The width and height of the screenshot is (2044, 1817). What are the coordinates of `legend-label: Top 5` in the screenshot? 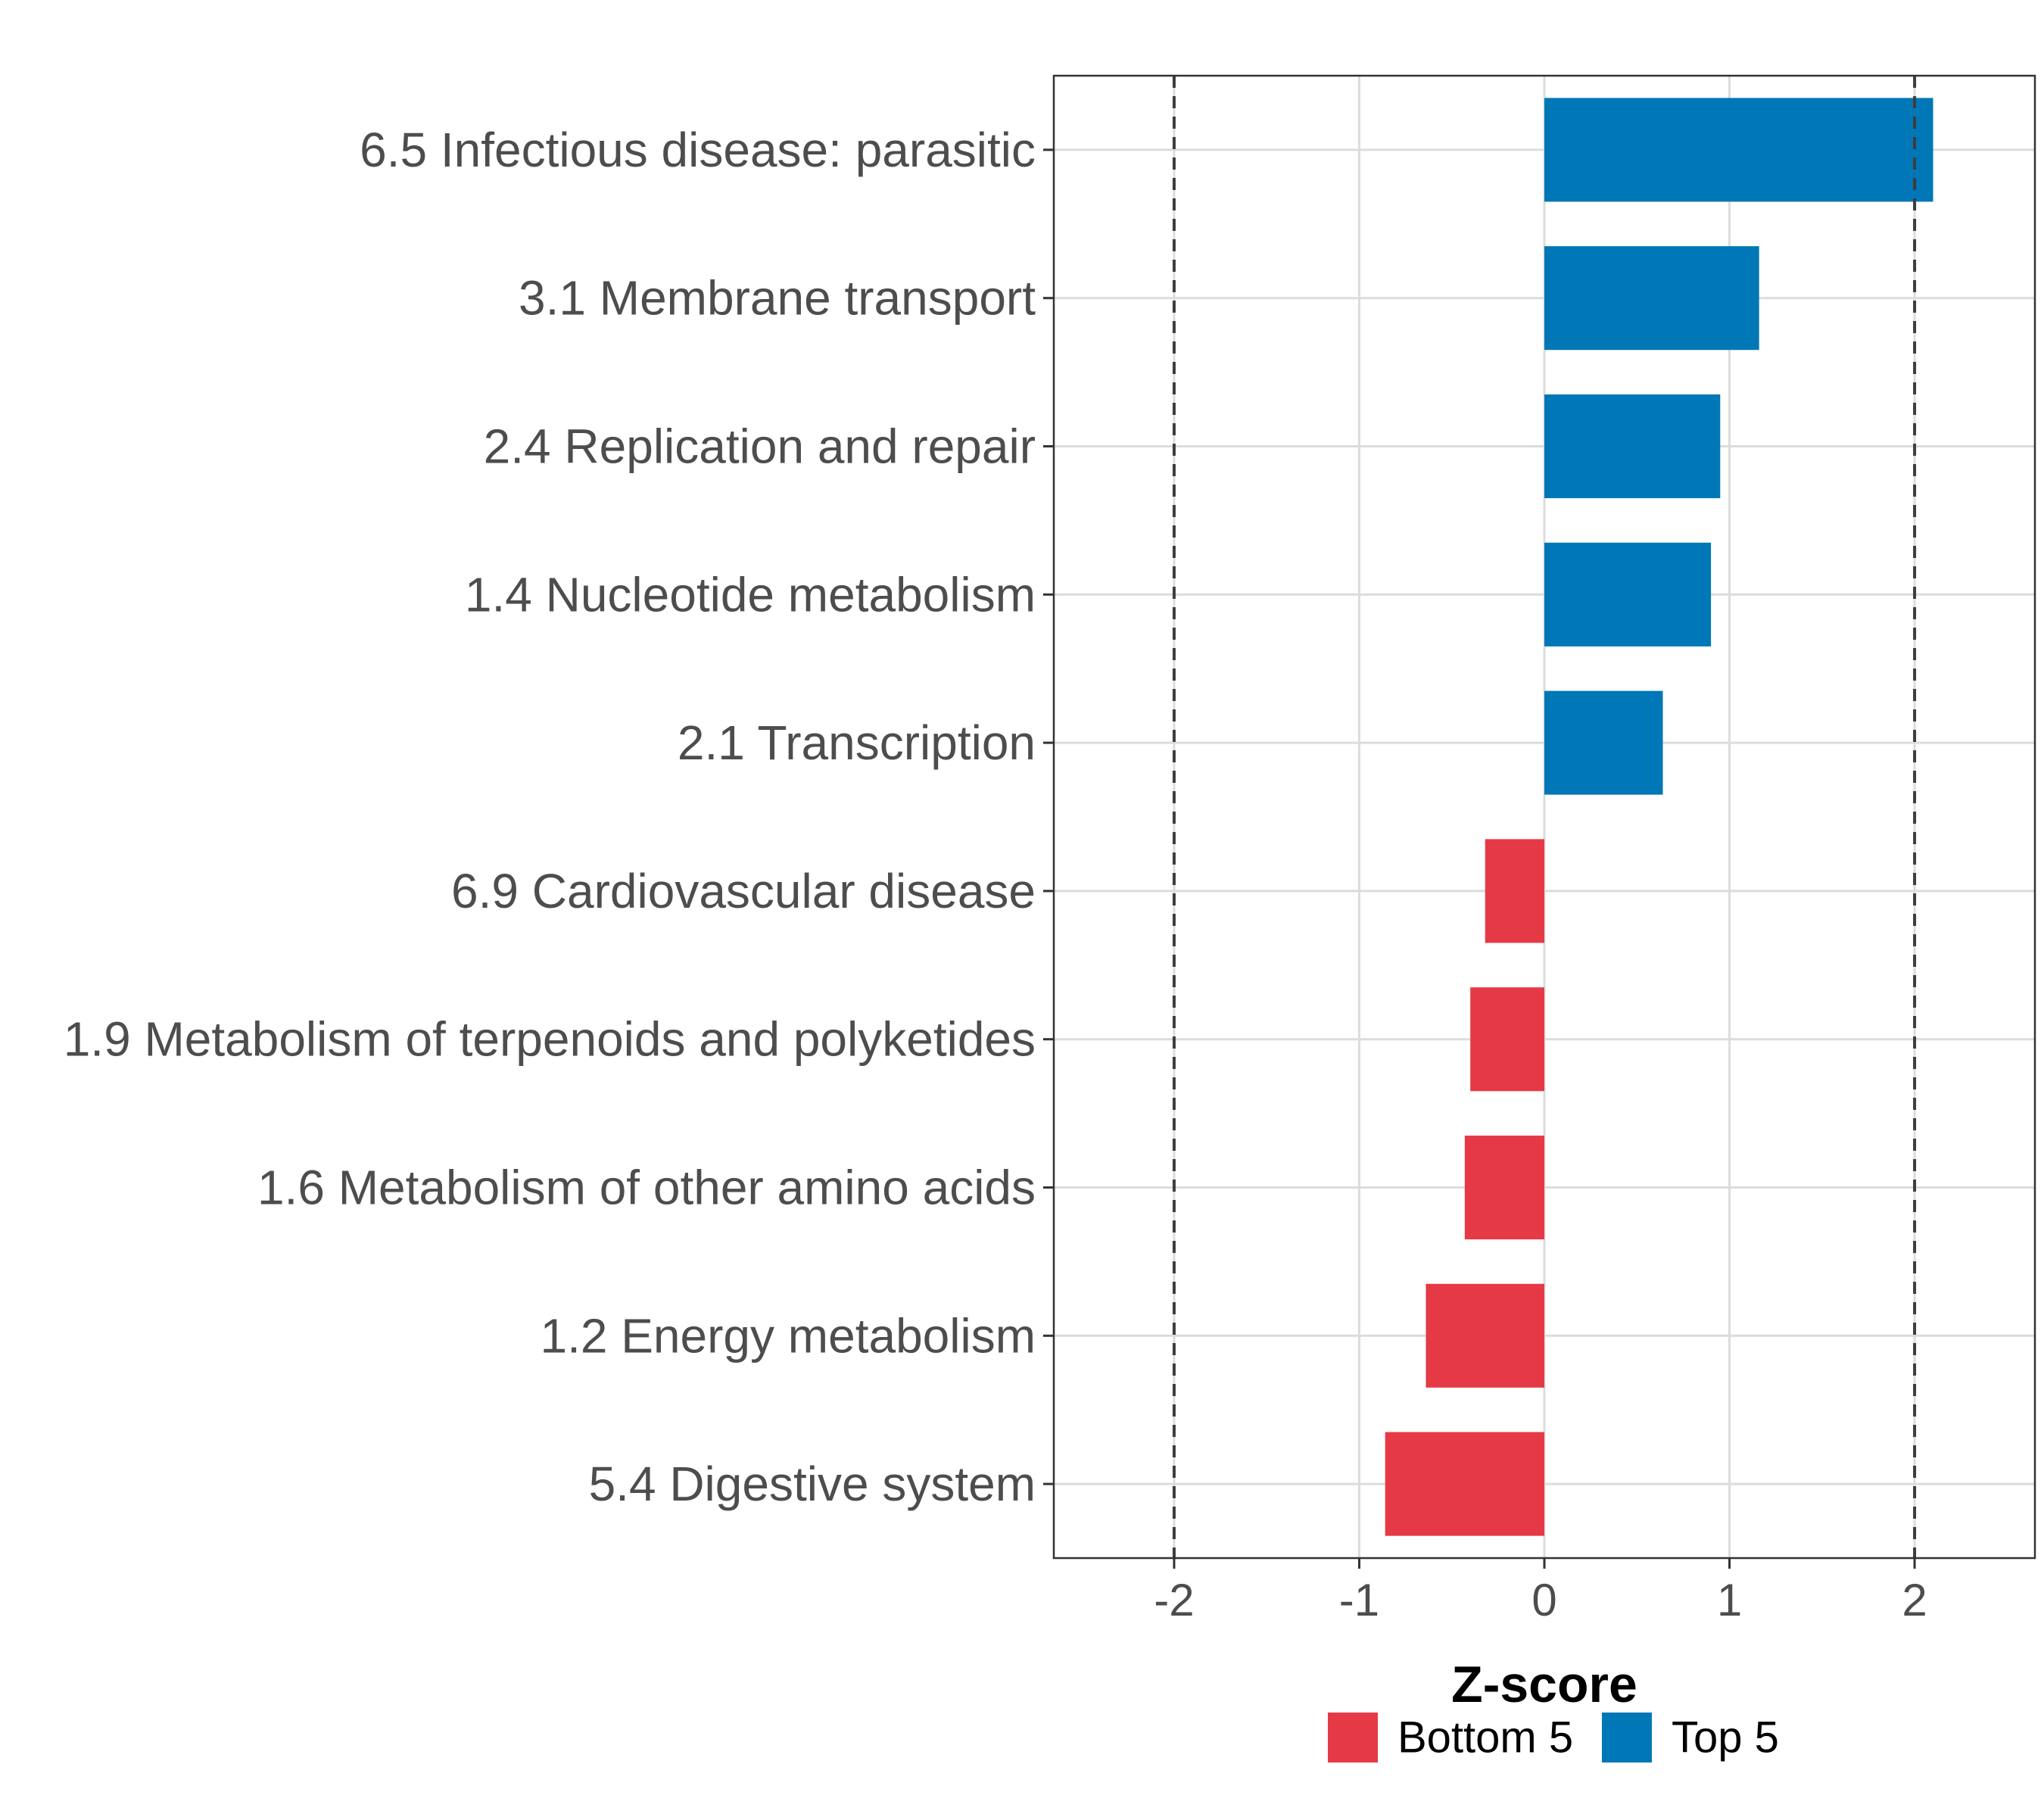 It's located at (1725, 1737).